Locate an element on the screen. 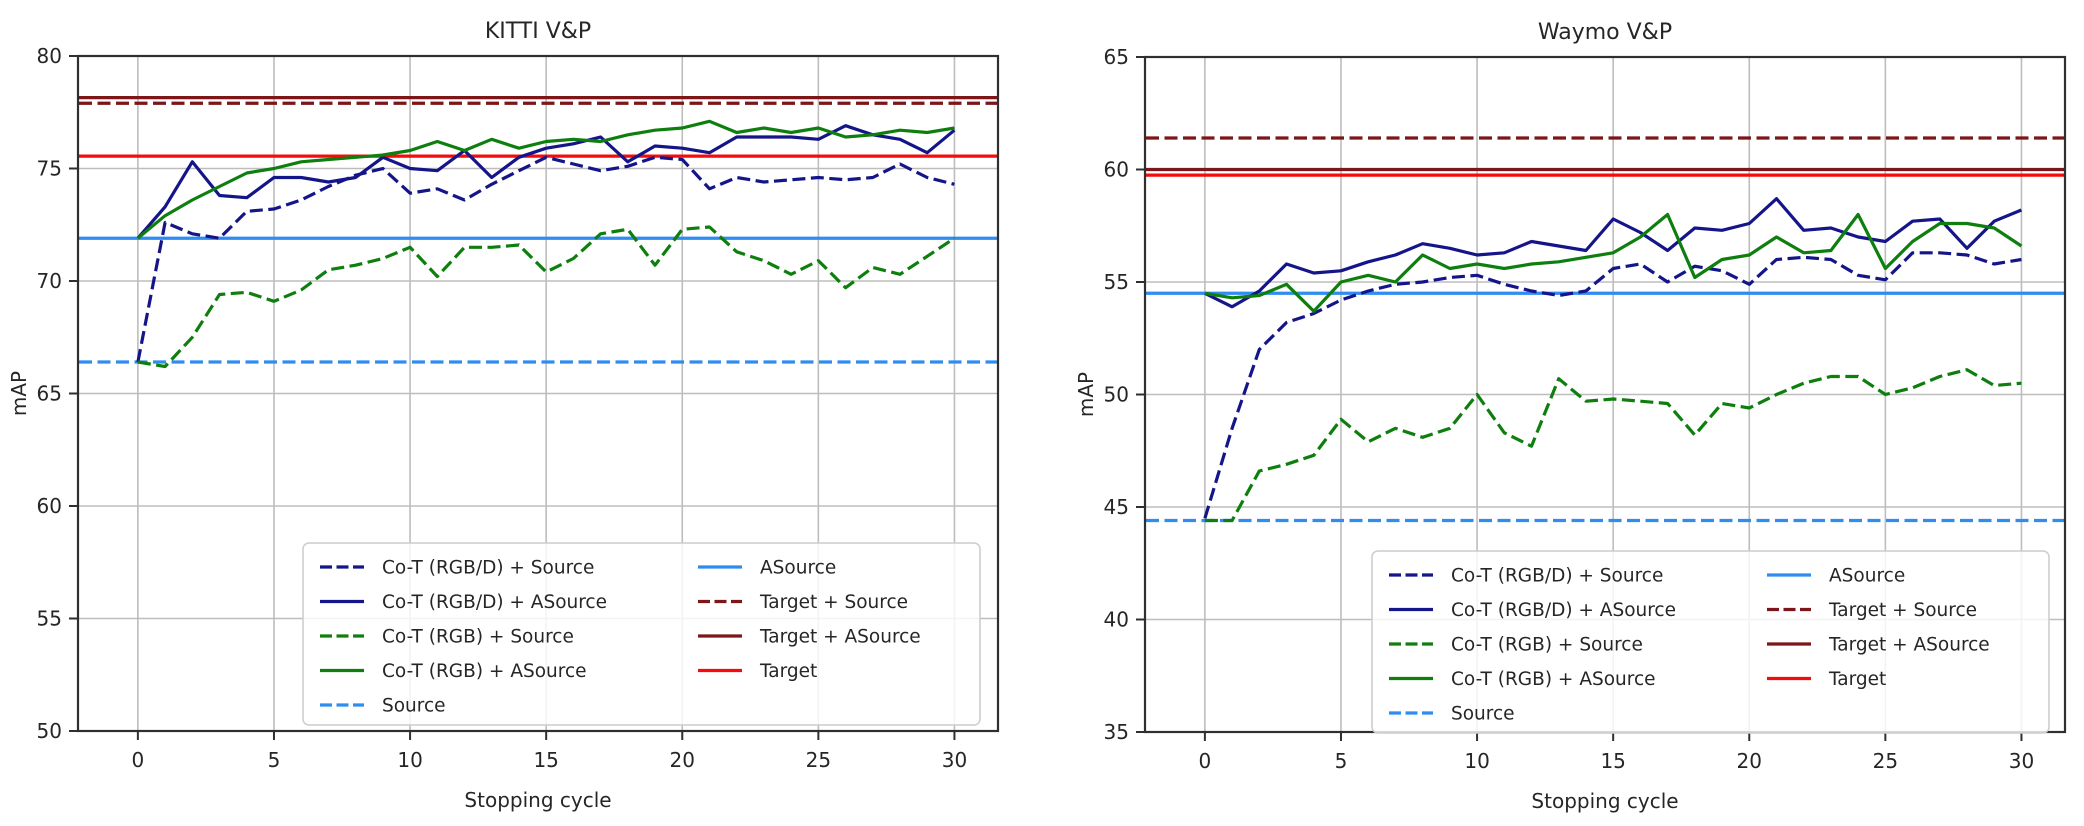 The height and width of the screenshot is (826, 2084). y-tick-label: 35 is located at coordinates (1116, 732).